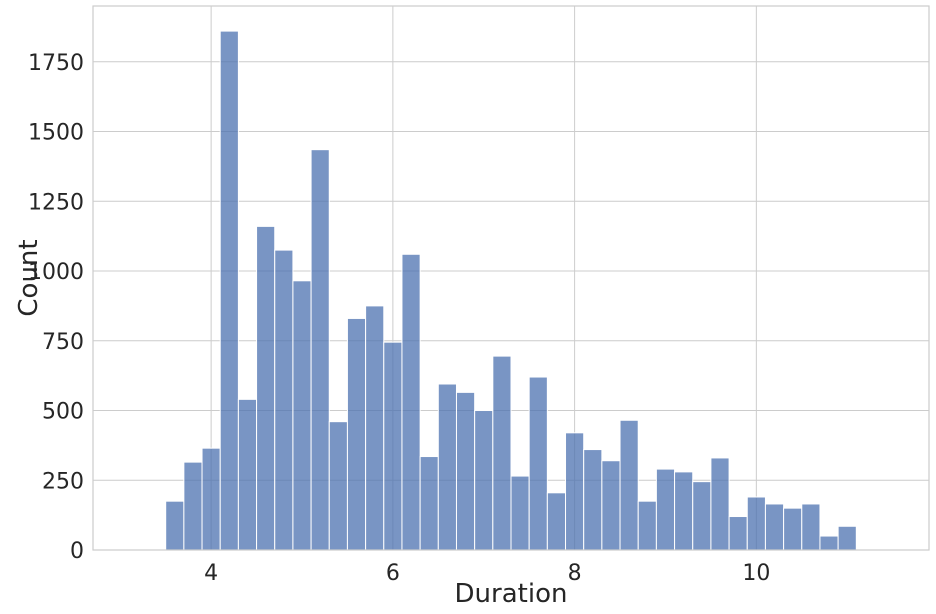 The image size is (936, 614). What do you see at coordinates (575, 573) in the screenshot?
I see `x-tick-label: 8` at bounding box center [575, 573].